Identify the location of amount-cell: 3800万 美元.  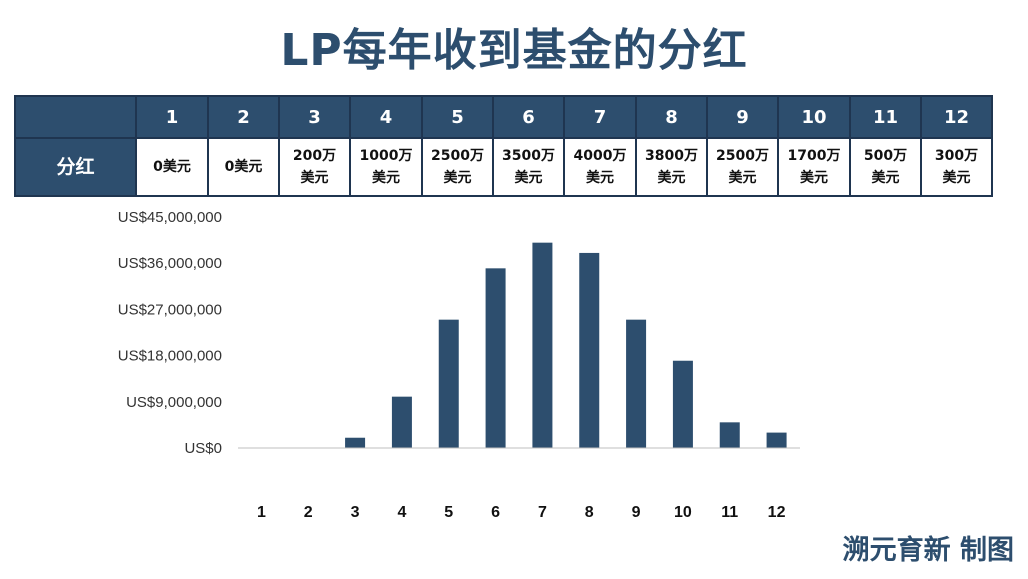
(671, 167).